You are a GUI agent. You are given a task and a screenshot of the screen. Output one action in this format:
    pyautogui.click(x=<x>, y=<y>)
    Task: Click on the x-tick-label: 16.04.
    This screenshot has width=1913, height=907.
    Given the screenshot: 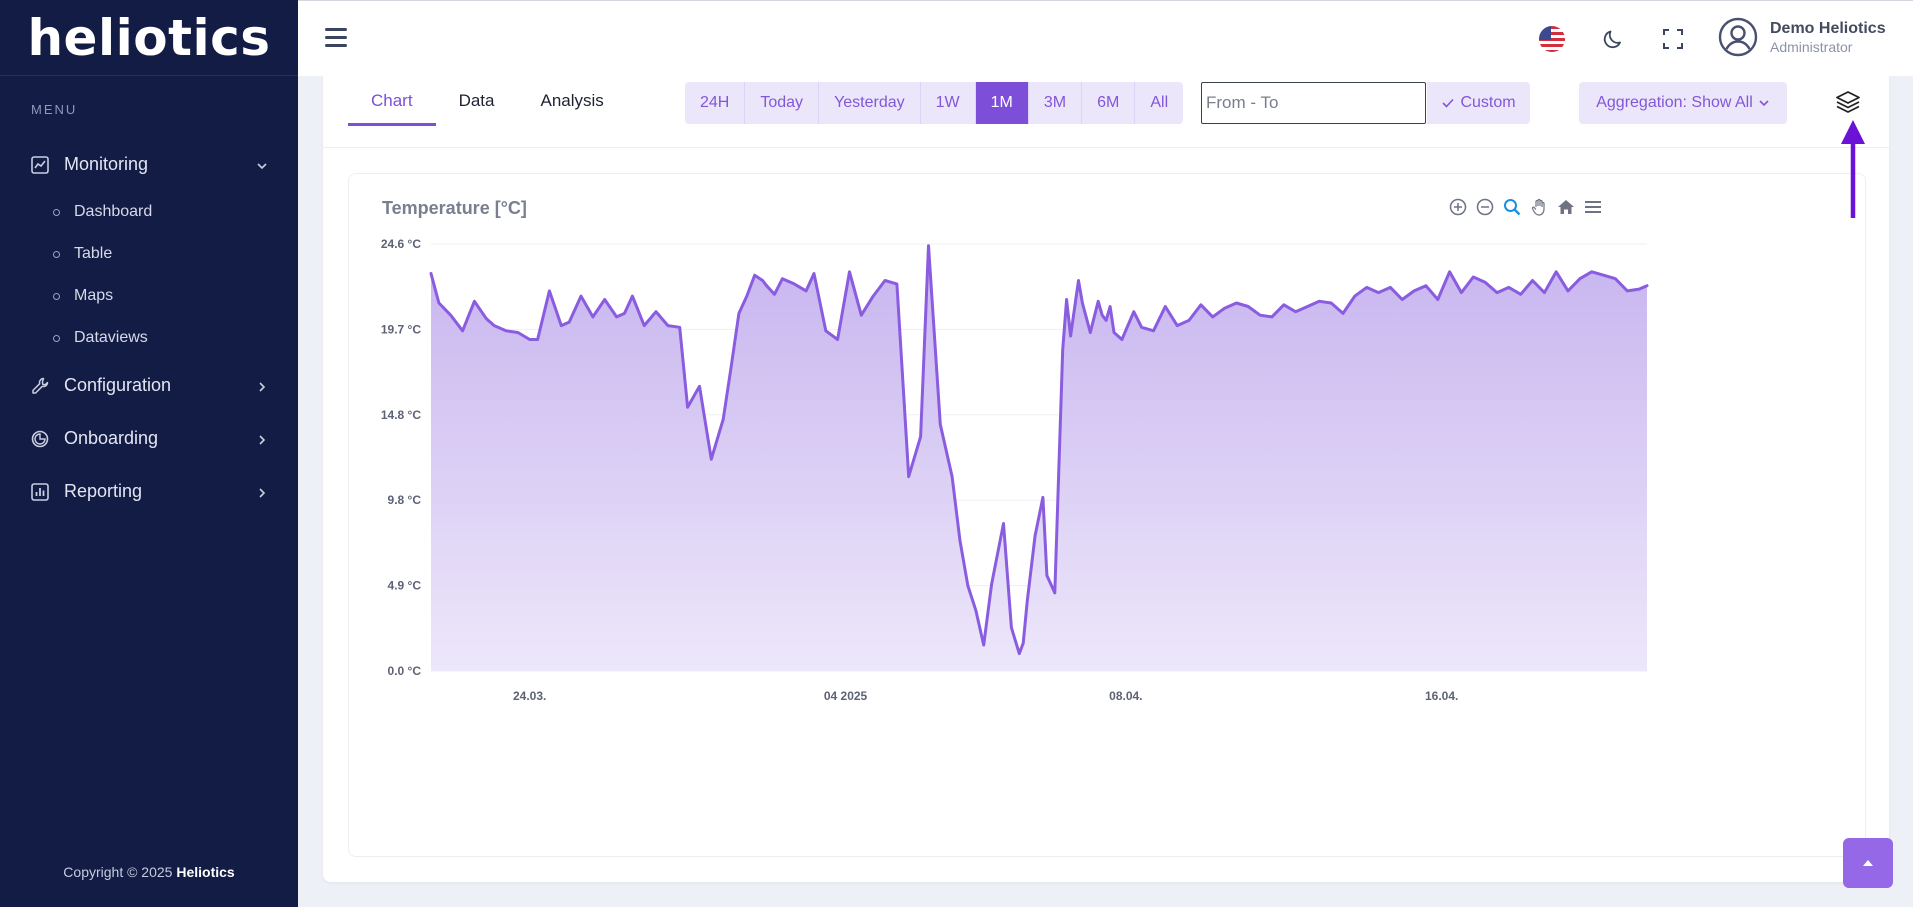 What is the action you would take?
    pyautogui.click(x=1441, y=696)
    